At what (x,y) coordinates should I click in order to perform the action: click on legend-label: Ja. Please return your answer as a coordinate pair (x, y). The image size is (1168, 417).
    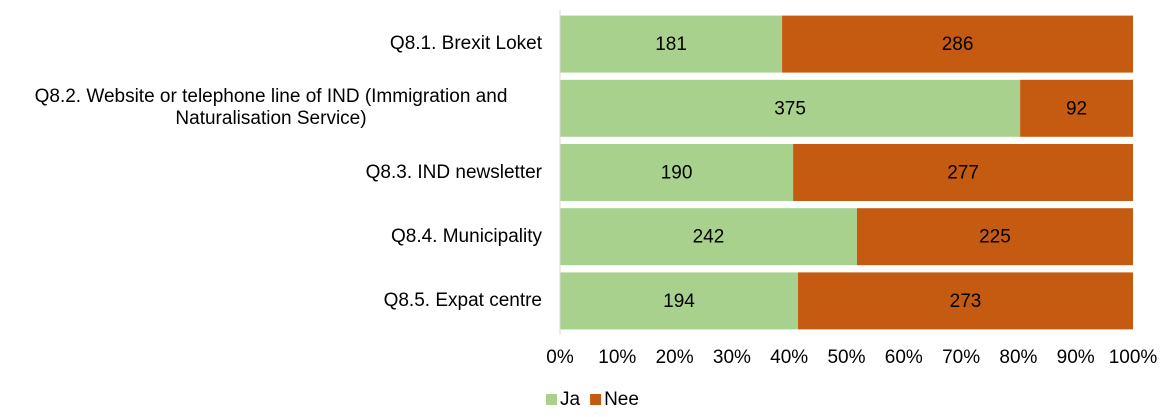
    Looking at the image, I should click on (570, 399).